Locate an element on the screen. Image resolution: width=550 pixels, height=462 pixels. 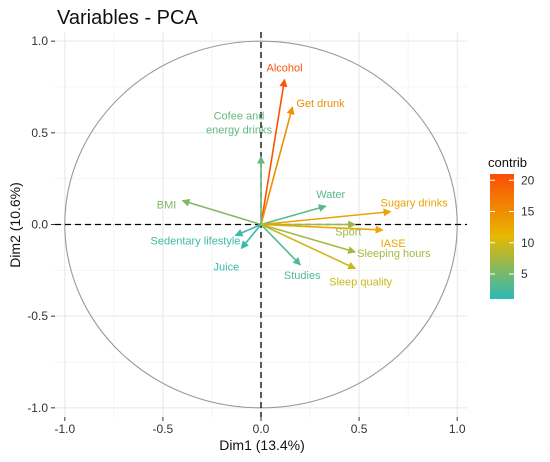
chart-title: Variables - PCA is located at coordinates (127, 18).